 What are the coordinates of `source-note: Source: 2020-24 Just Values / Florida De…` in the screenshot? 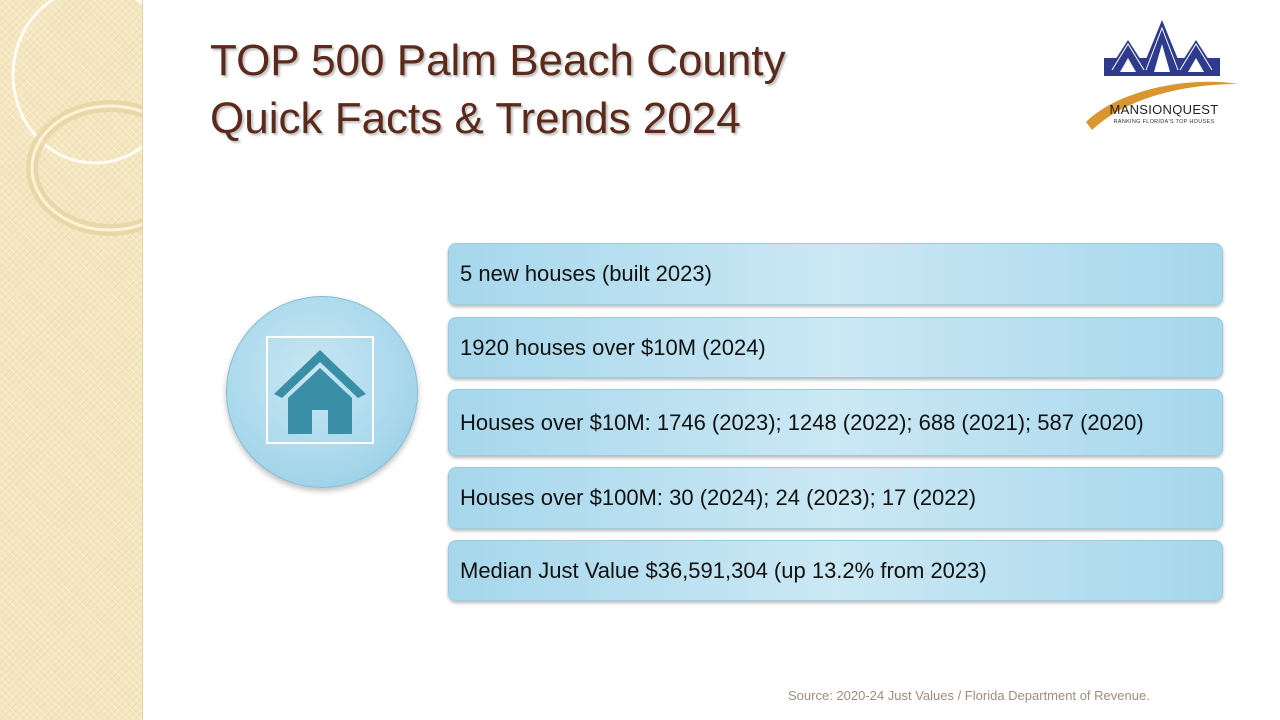 It's located at (969, 695).